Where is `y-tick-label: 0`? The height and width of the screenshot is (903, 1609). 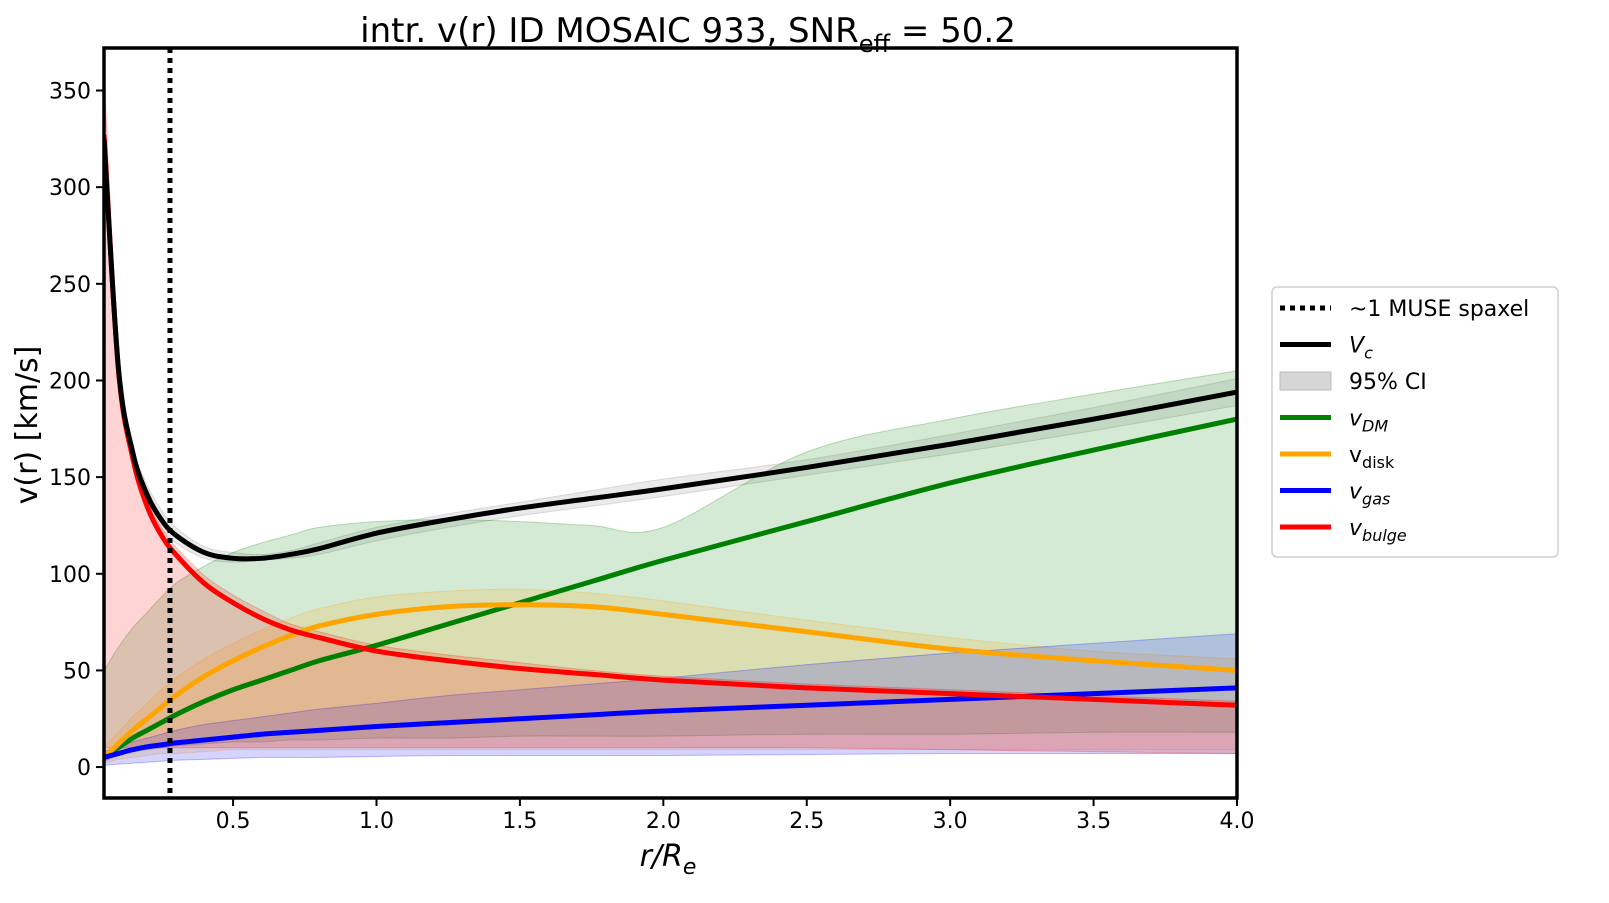 y-tick-label: 0 is located at coordinates (84, 768).